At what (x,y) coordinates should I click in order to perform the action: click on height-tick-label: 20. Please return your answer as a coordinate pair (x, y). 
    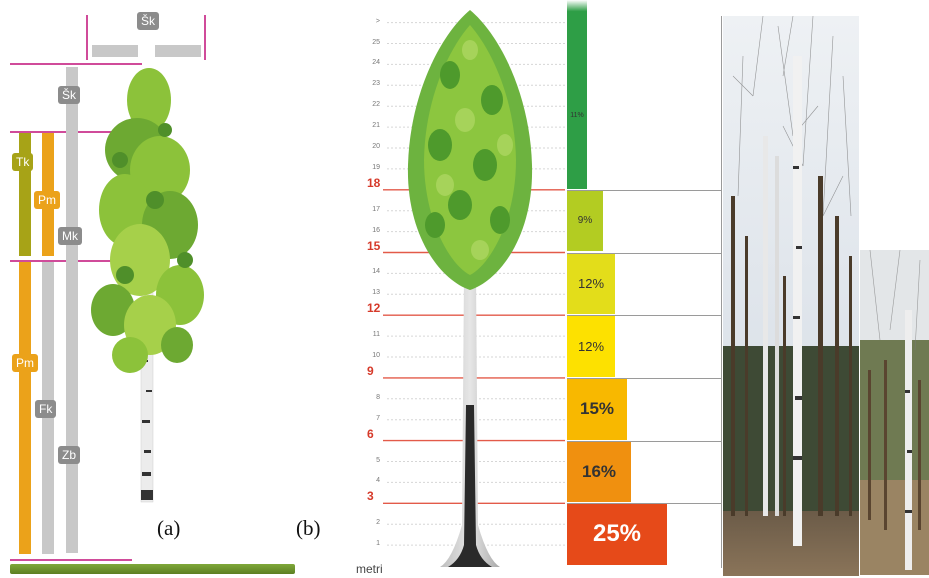
    Looking at the image, I should click on (376, 146).